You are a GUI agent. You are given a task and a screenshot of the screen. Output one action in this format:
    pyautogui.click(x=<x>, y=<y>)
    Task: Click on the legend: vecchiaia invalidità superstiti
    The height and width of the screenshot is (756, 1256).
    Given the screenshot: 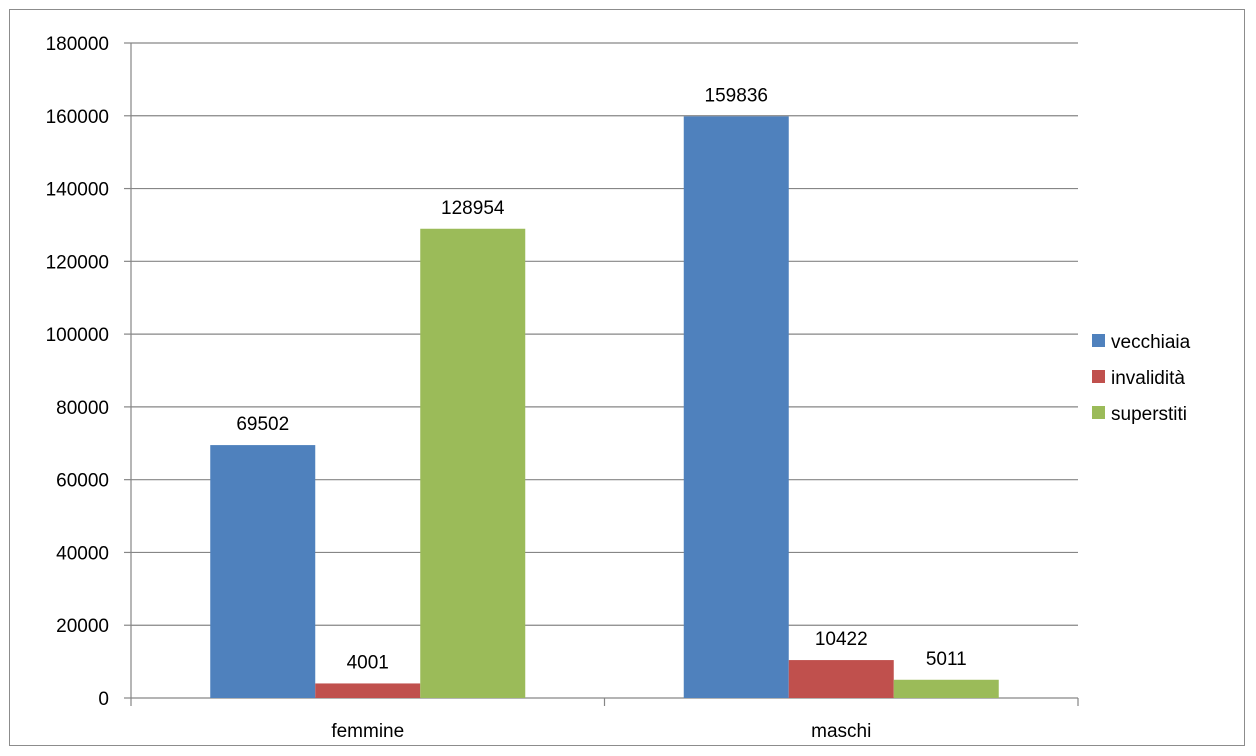 What is the action you would take?
    pyautogui.click(x=1141, y=378)
    